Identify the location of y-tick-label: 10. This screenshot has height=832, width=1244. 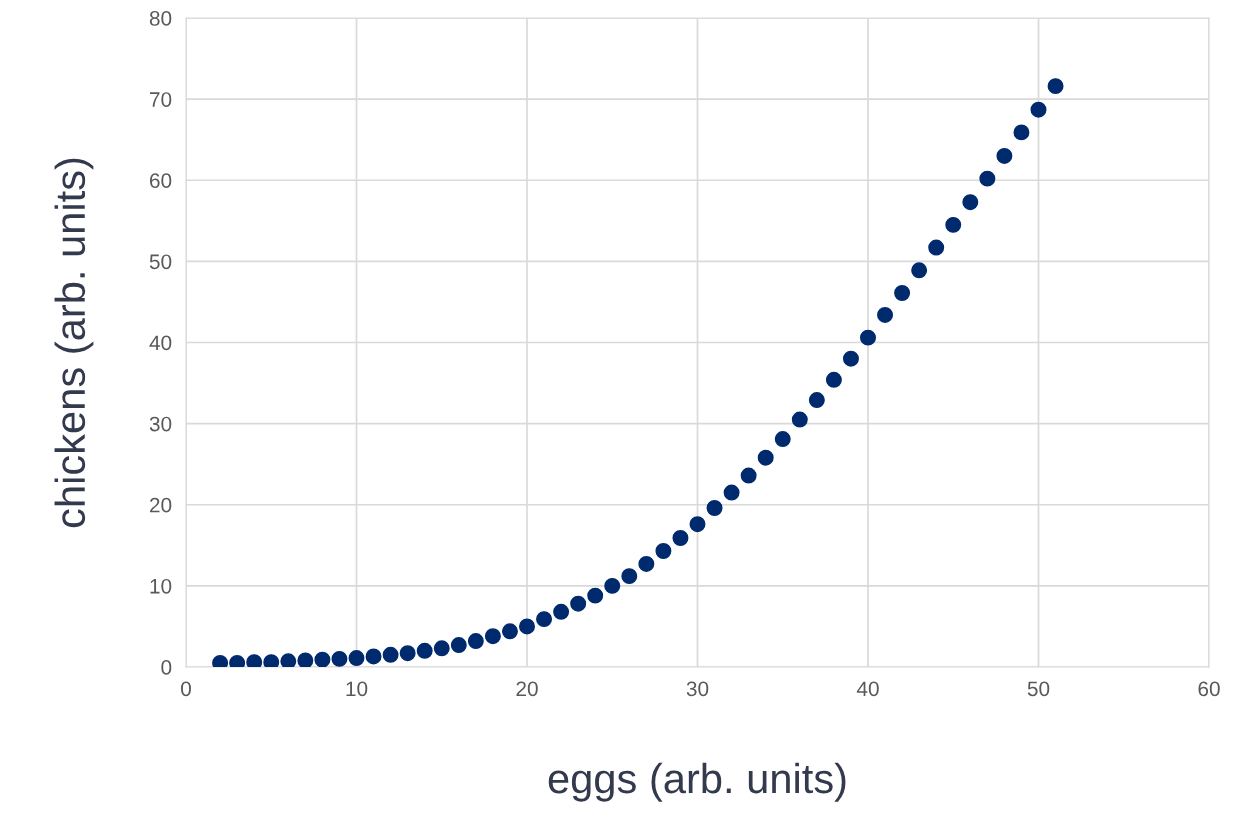
(161, 586).